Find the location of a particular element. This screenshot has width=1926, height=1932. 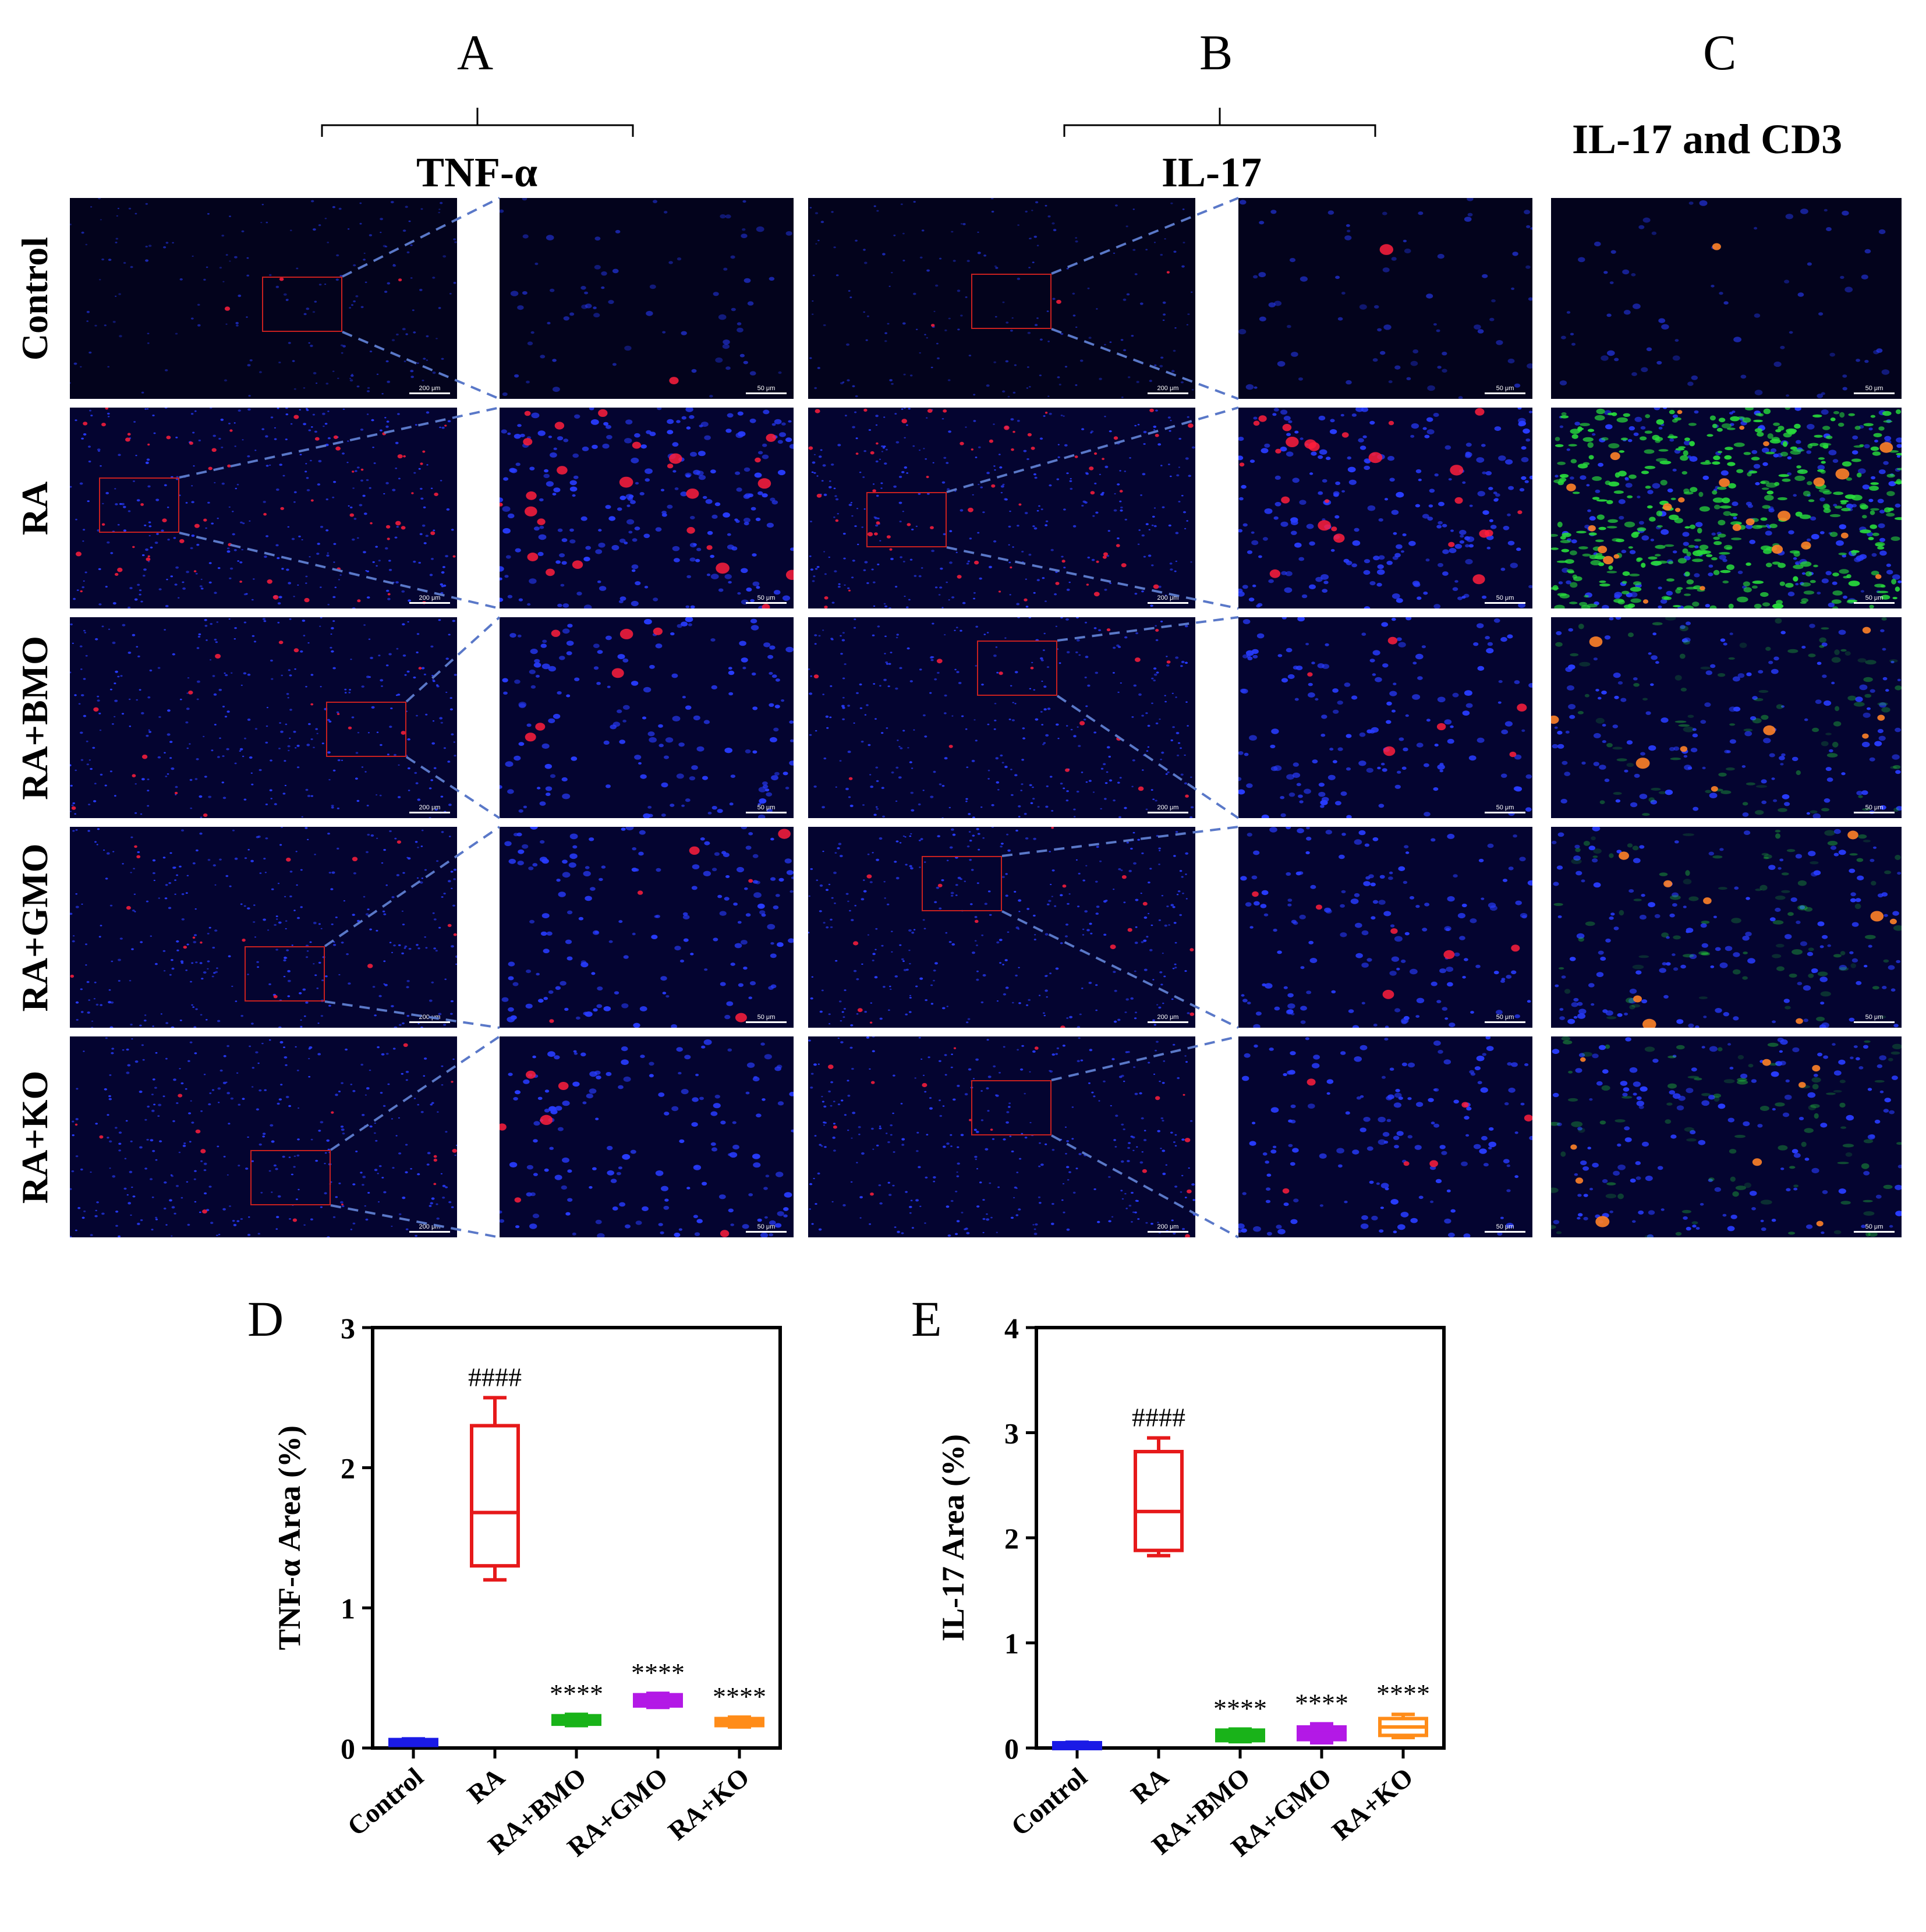

micrograph-cd3-high-control: 50 μm is located at coordinates (1726, 298).